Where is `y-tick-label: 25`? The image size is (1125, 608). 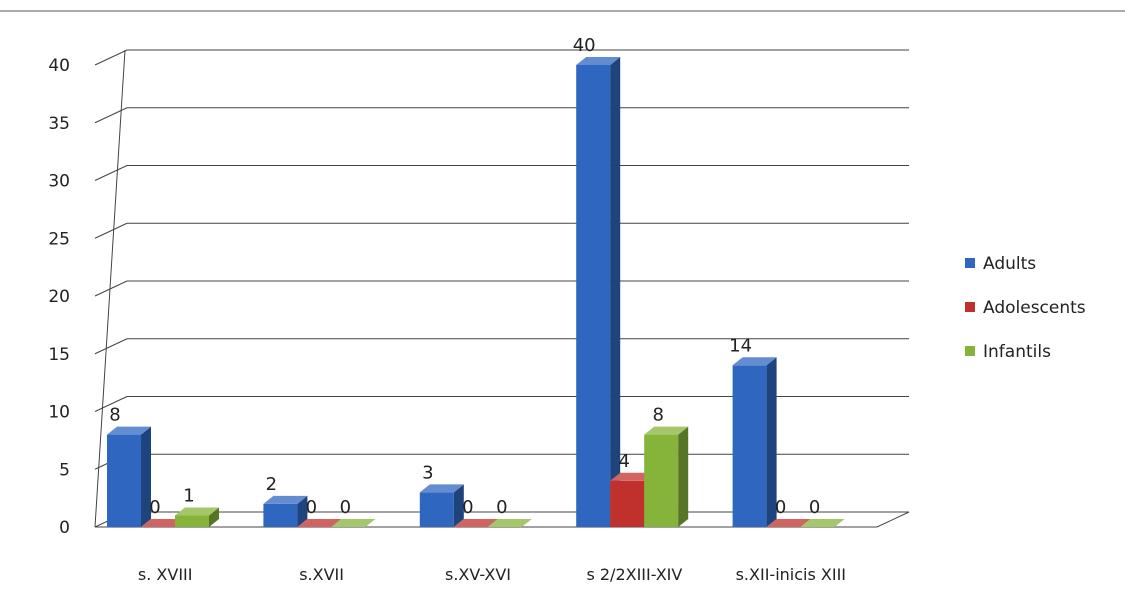 y-tick-label: 25 is located at coordinates (59, 239).